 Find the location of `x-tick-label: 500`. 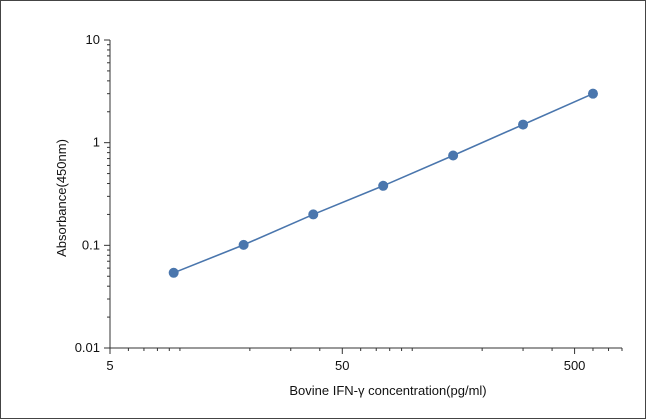

x-tick-label: 500 is located at coordinates (575, 365).